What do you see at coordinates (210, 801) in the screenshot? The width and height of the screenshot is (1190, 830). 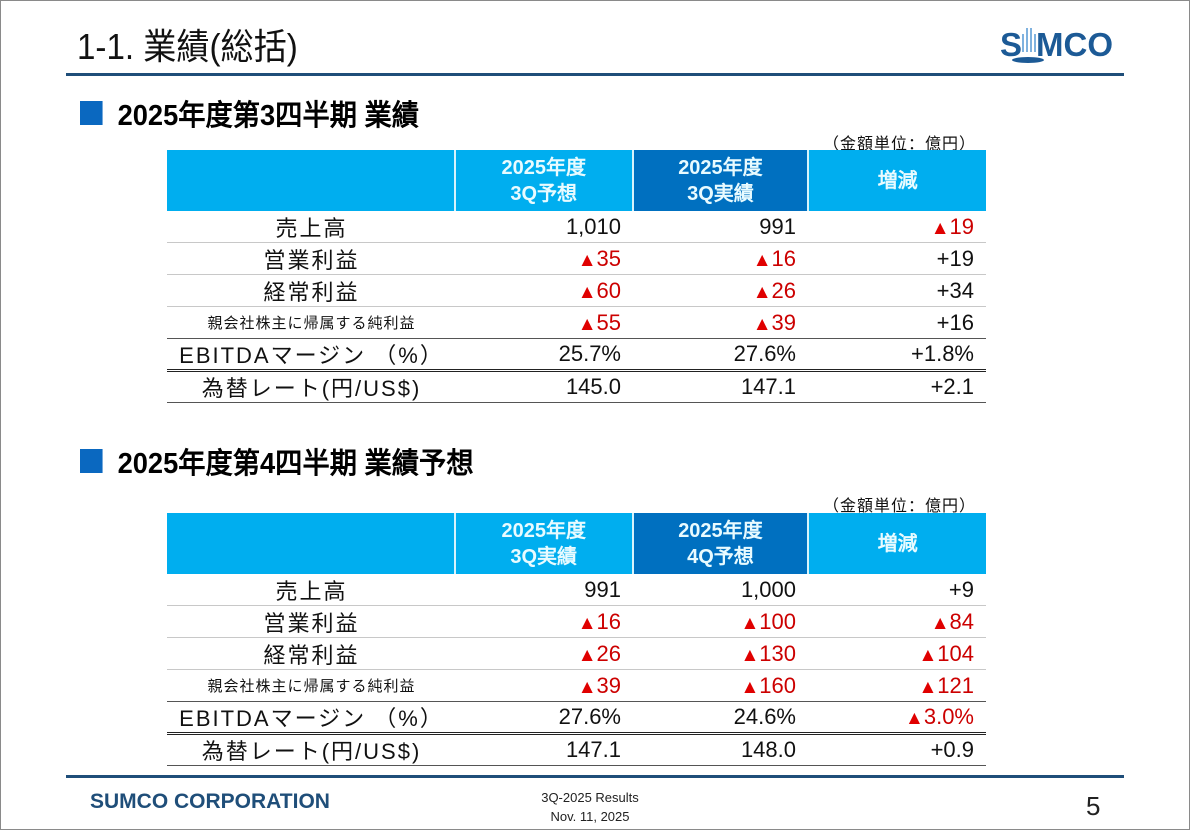 I see `footer-company: SUMCO CORPORATION` at bounding box center [210, 801].